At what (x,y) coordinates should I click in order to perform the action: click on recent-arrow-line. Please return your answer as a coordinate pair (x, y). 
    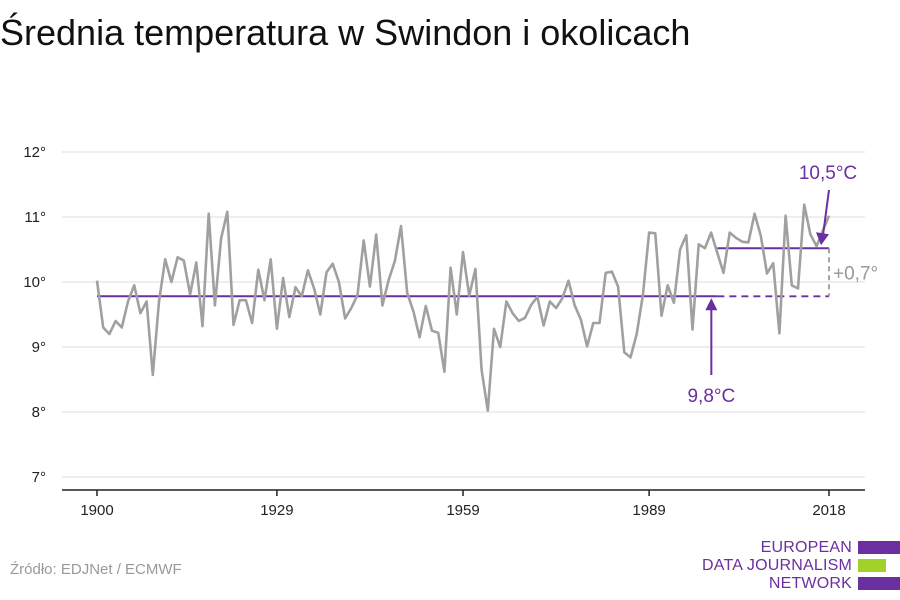
    Looking at the image, I should click on (826, 212).